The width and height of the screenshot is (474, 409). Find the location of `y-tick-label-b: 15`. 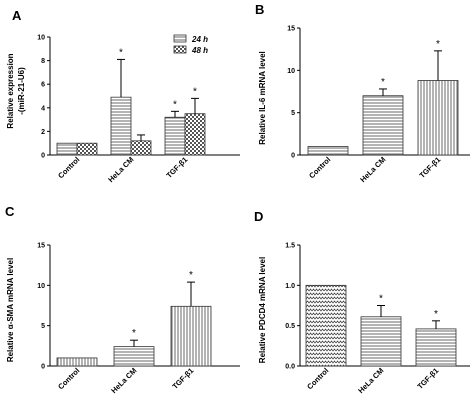

y-tick-label-b: 15 is located at coordinates (291, 29).